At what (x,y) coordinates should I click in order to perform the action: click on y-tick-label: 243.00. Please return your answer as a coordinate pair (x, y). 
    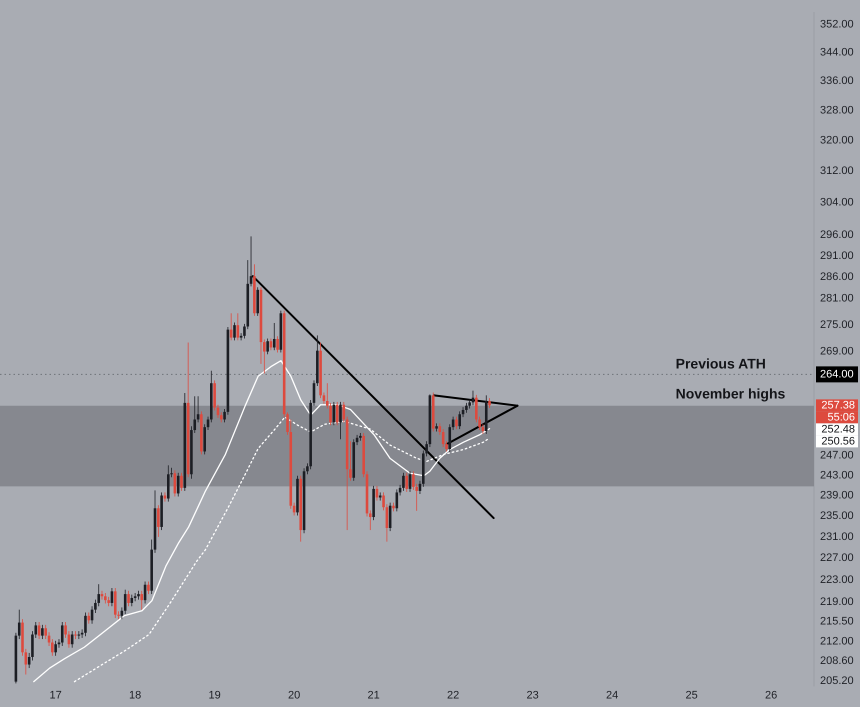
    Looking at the image, I should click on (837, 475).